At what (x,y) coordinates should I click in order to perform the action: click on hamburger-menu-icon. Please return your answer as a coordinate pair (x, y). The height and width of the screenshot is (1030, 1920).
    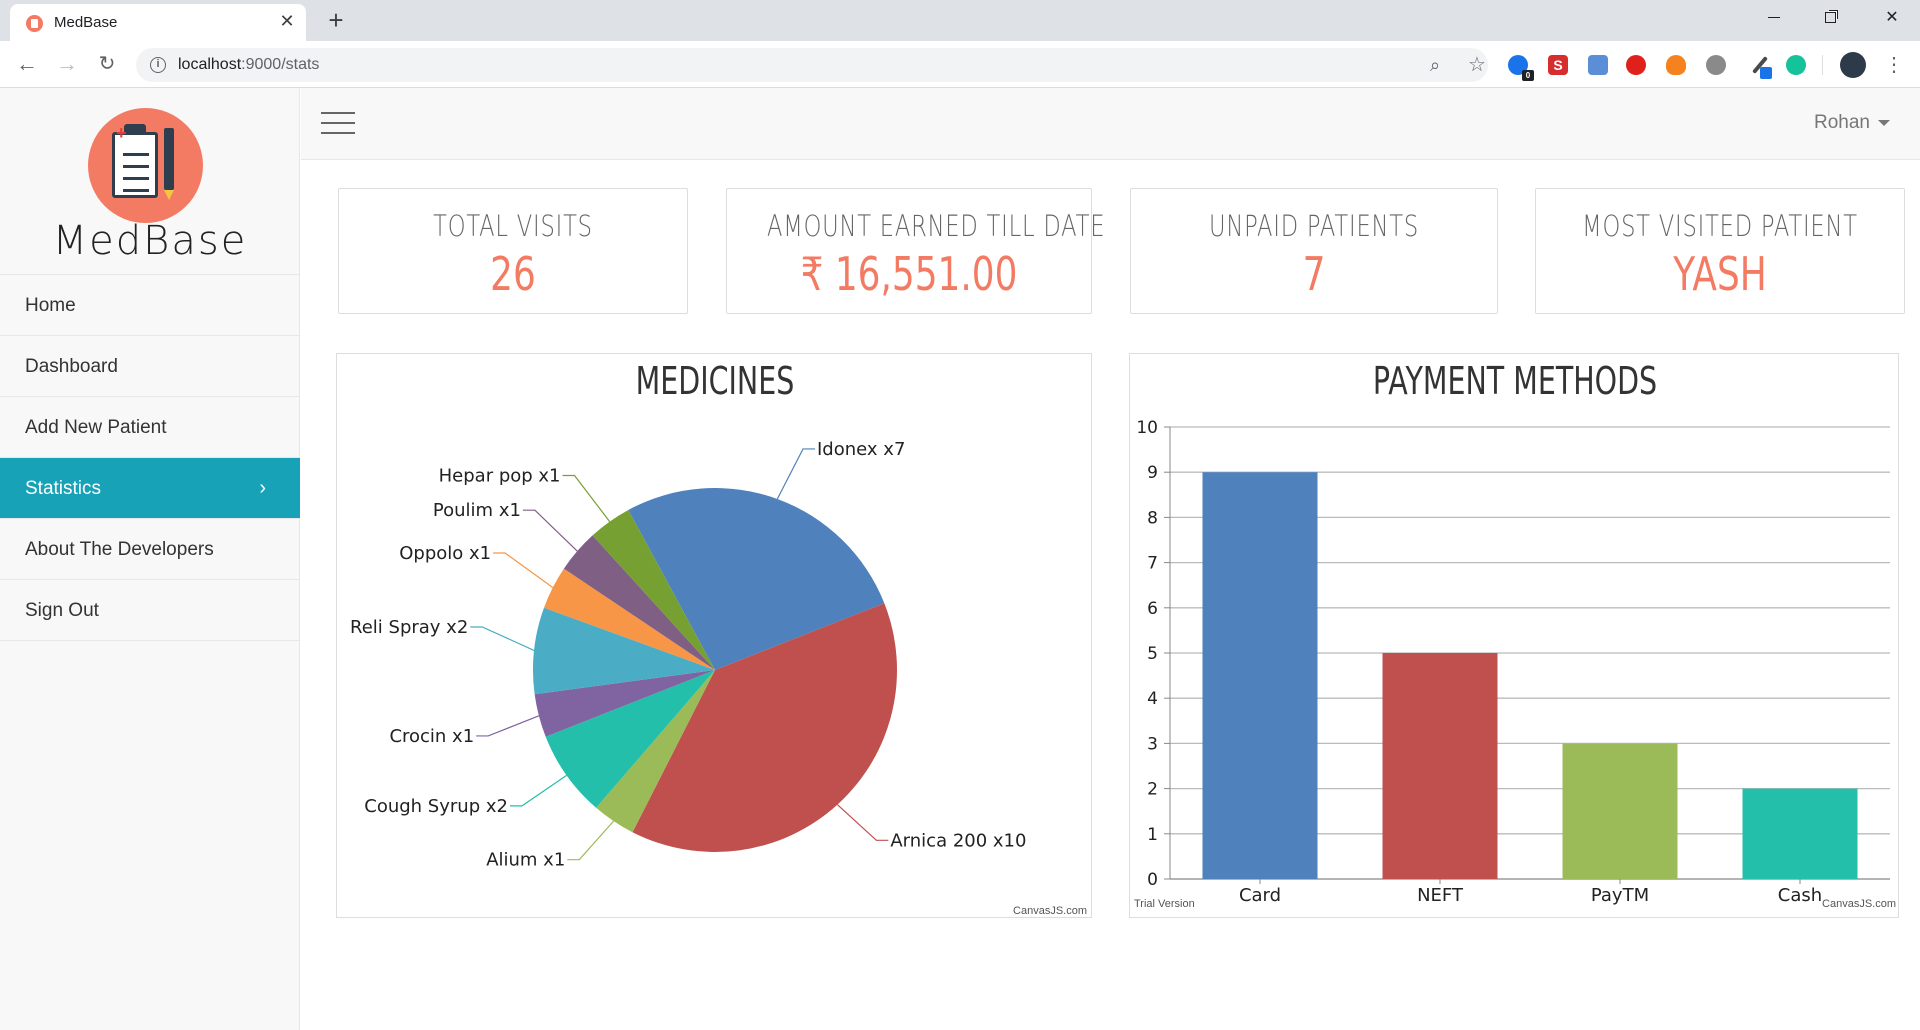
    Looking at the image, I should click on (338, 123).